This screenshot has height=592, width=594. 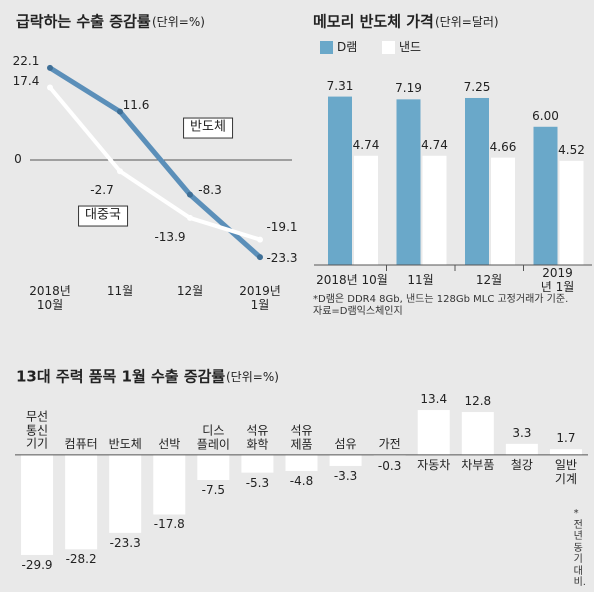 What do you see at coordinates (170, 237) in the screenshot?
I see `value-label: -13.9` at bounding box center [170, 237].